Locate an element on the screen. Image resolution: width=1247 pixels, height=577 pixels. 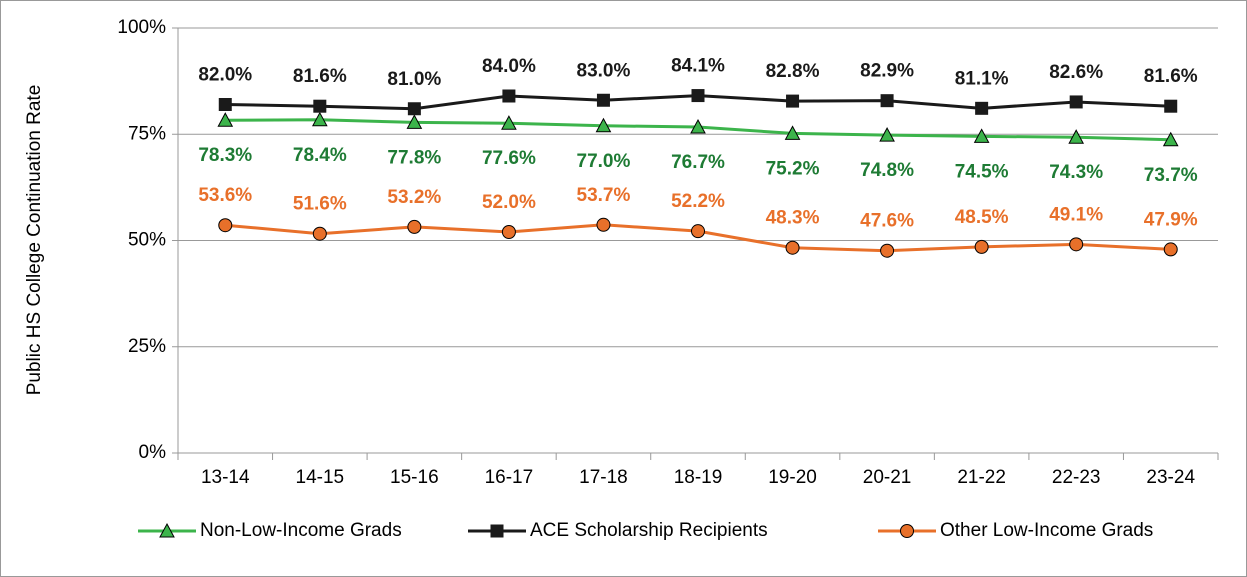
data-label: 81.0% is located at coordinates (414, 79).